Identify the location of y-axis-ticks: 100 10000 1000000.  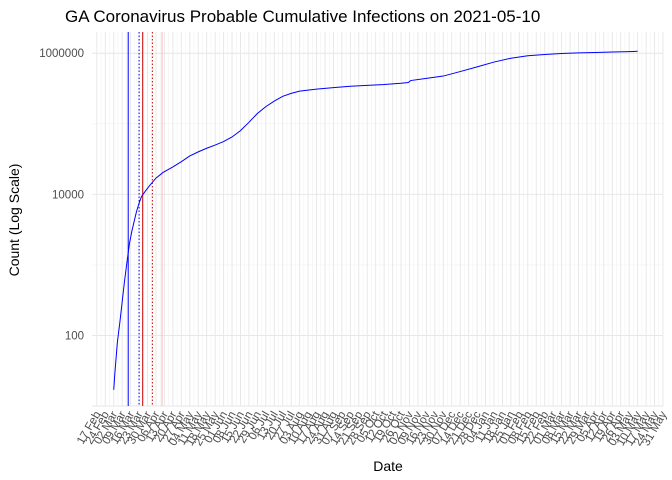
(61, 195).